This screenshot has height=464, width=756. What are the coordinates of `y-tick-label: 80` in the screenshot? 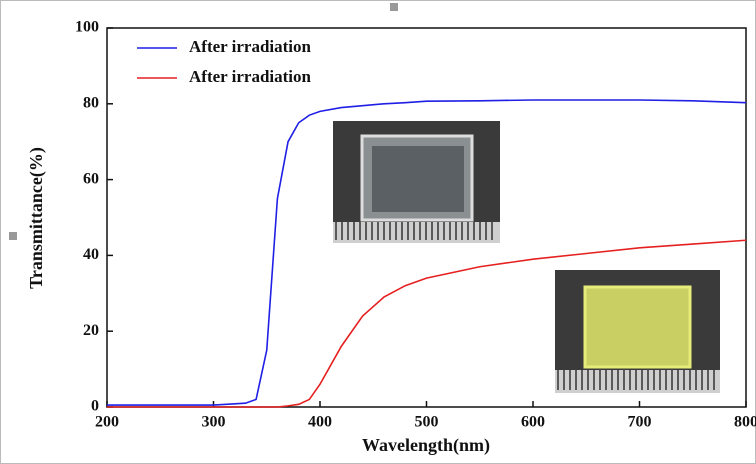 It's located at (91, 102).